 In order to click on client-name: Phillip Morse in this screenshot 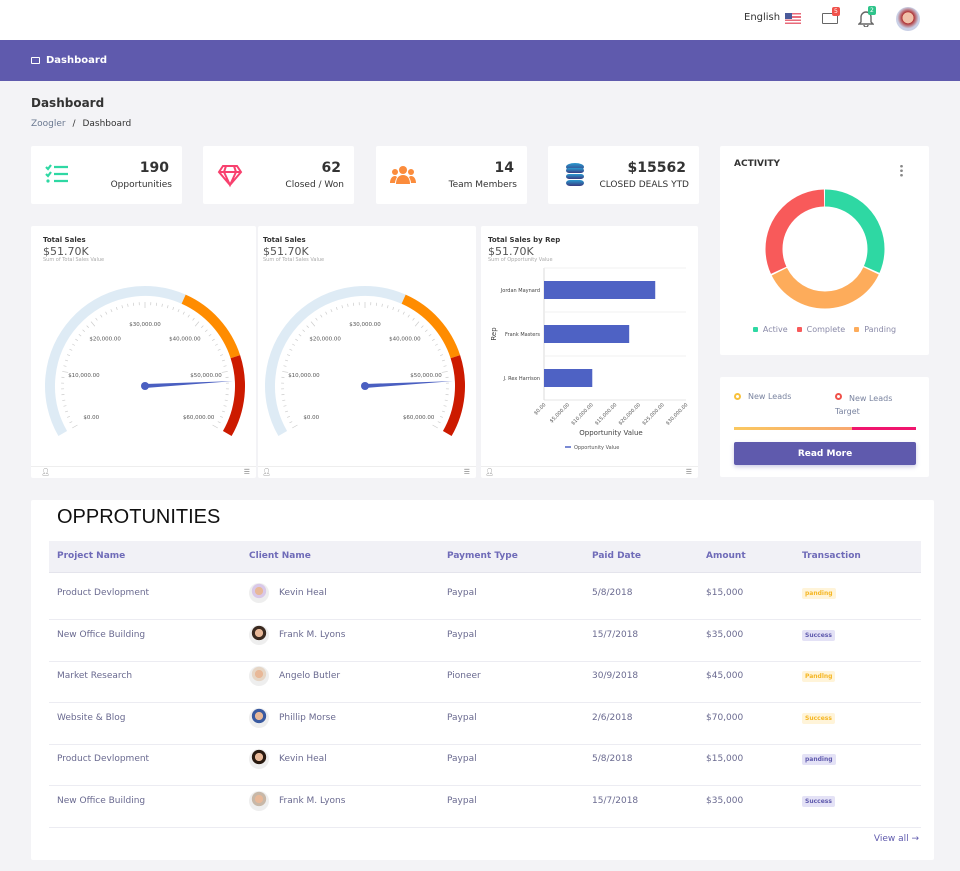, I will do `click(307, 717)`.